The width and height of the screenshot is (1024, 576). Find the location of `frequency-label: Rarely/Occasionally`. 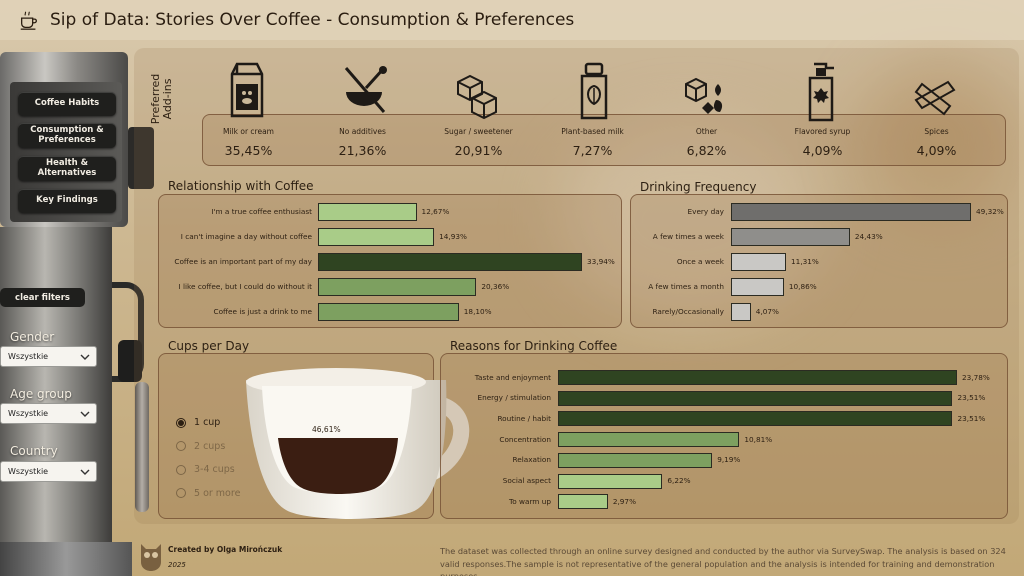

frequency-label: Rarely/Occasionally is located at coordinates (688, 311).